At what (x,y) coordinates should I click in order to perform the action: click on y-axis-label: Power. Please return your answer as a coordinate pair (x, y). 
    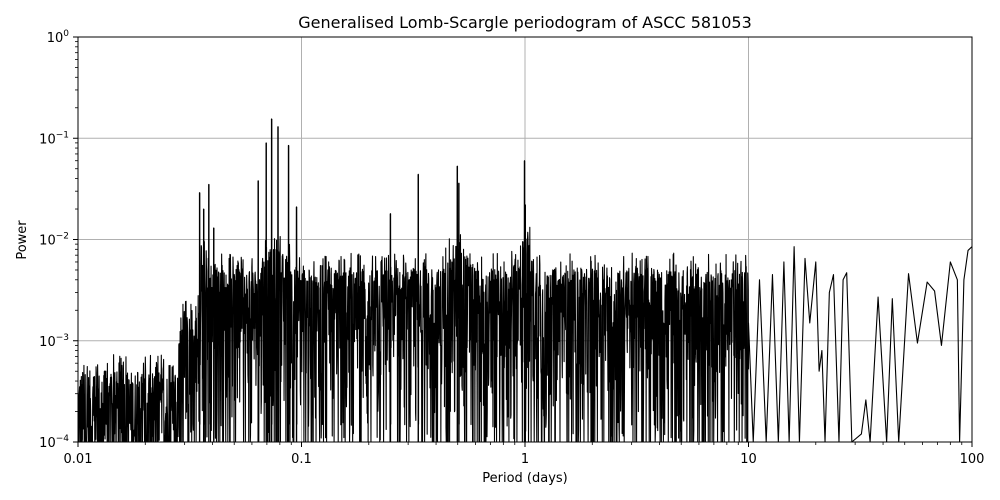
    Looking at the image, I should click on (22, 240).